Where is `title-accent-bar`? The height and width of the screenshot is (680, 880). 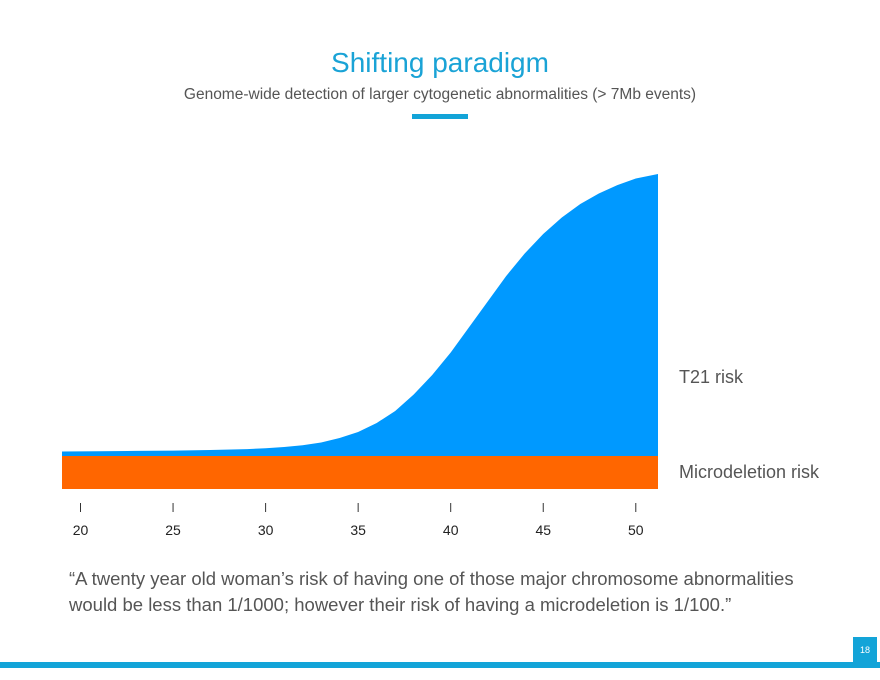 title-accent-bar is located at coordinates (440, 116).